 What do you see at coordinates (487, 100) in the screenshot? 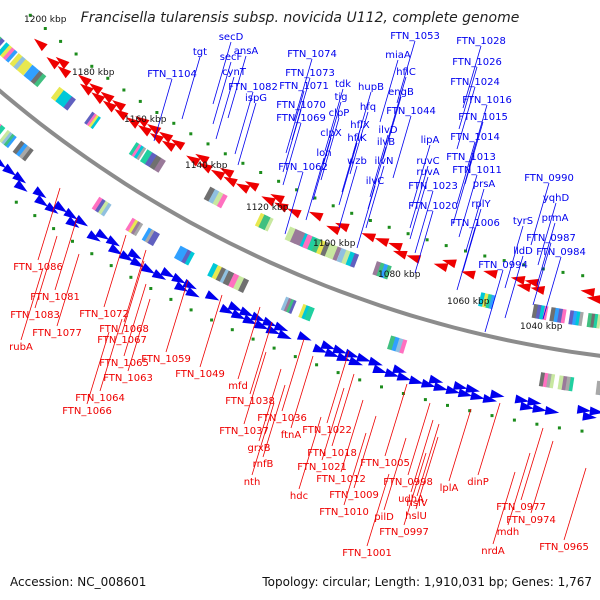
I see `forward-gene-label: FTN_1016` at bounding box center [487, 100].